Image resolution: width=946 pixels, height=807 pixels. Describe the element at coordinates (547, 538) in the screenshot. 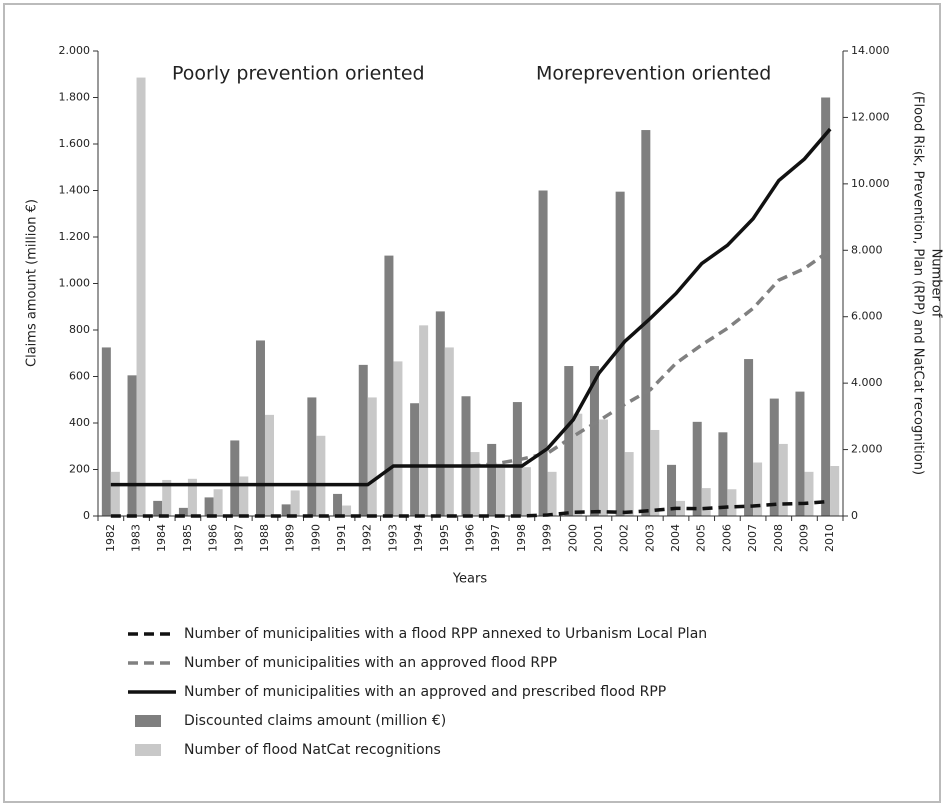

I see `x-tick-label: 1999` at that location.